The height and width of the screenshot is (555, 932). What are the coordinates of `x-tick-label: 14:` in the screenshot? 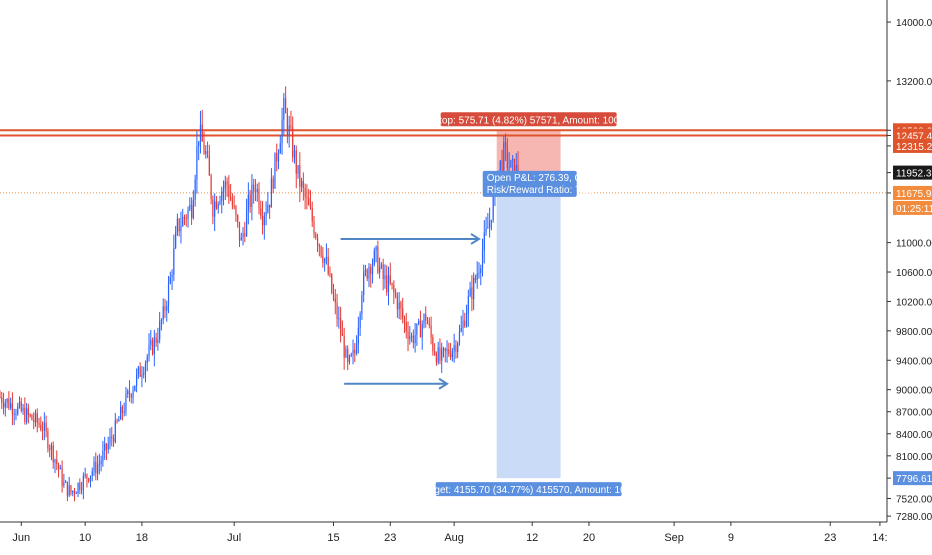 It's located at (879, 538).